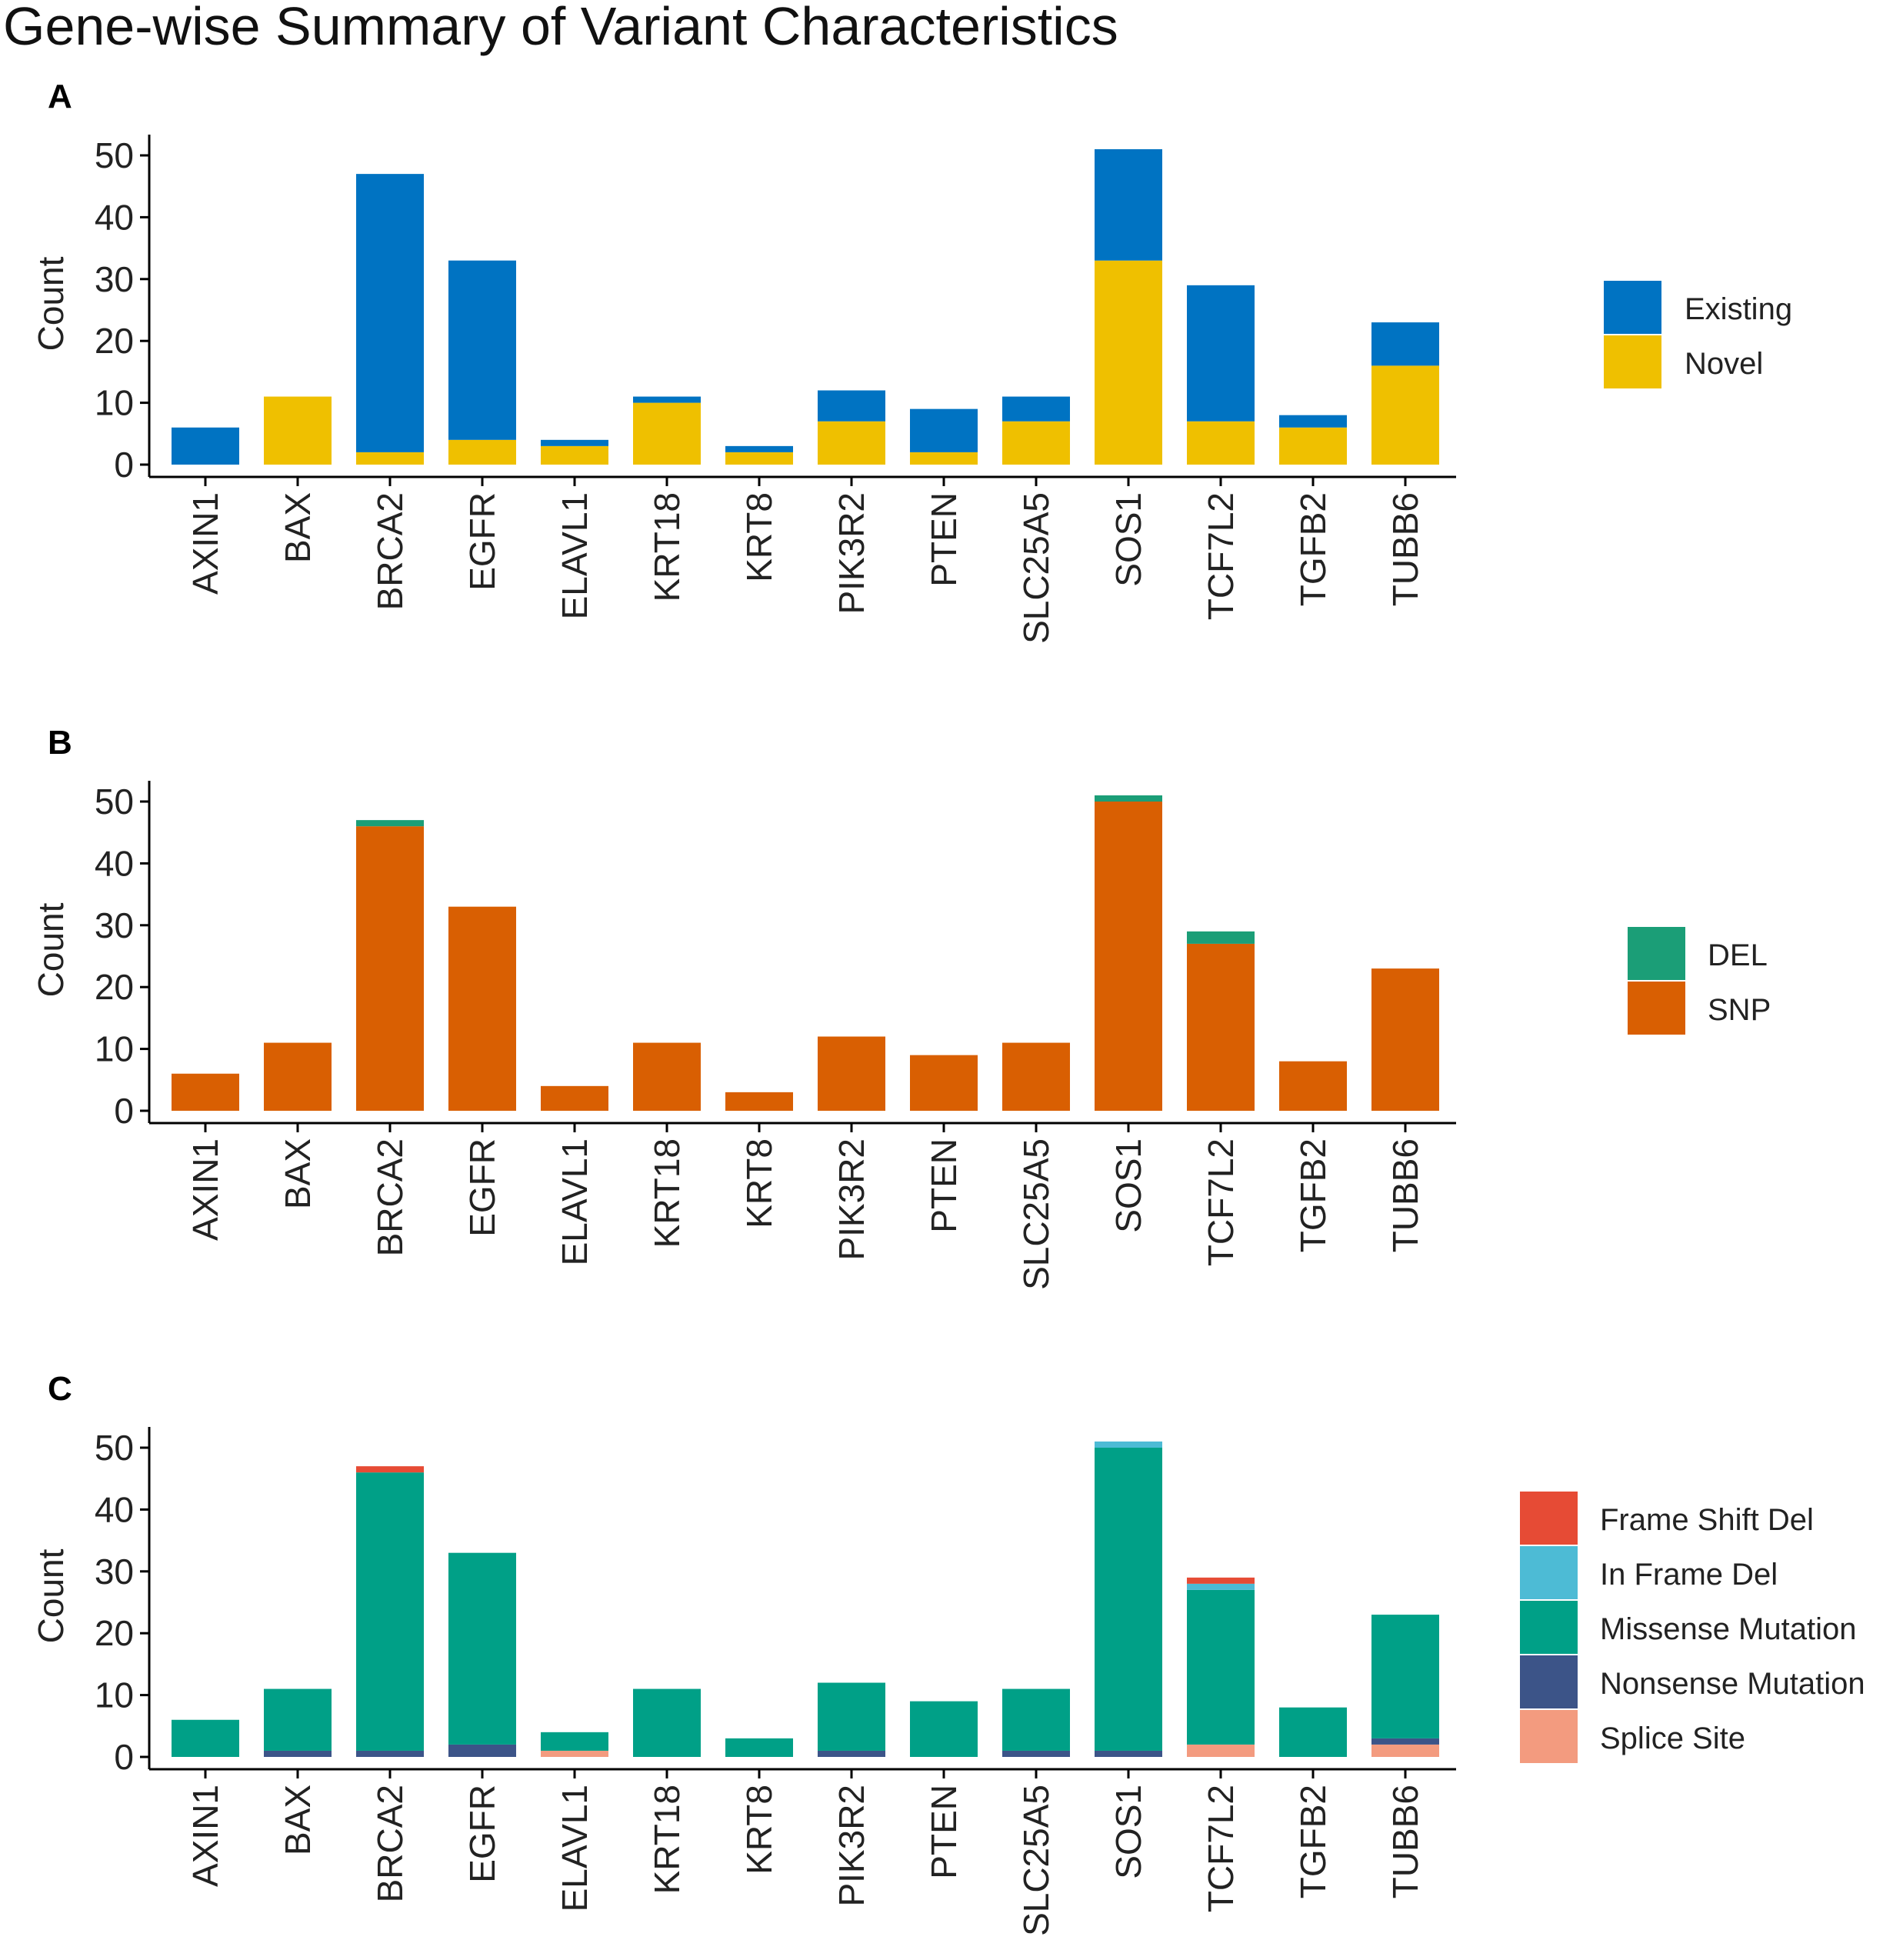 The width and height of the screenshot is (1893, 1960). Describe the element at coordinates (574, 1098) in the screenshot. I see `bar-elavl1-snp` at that location.